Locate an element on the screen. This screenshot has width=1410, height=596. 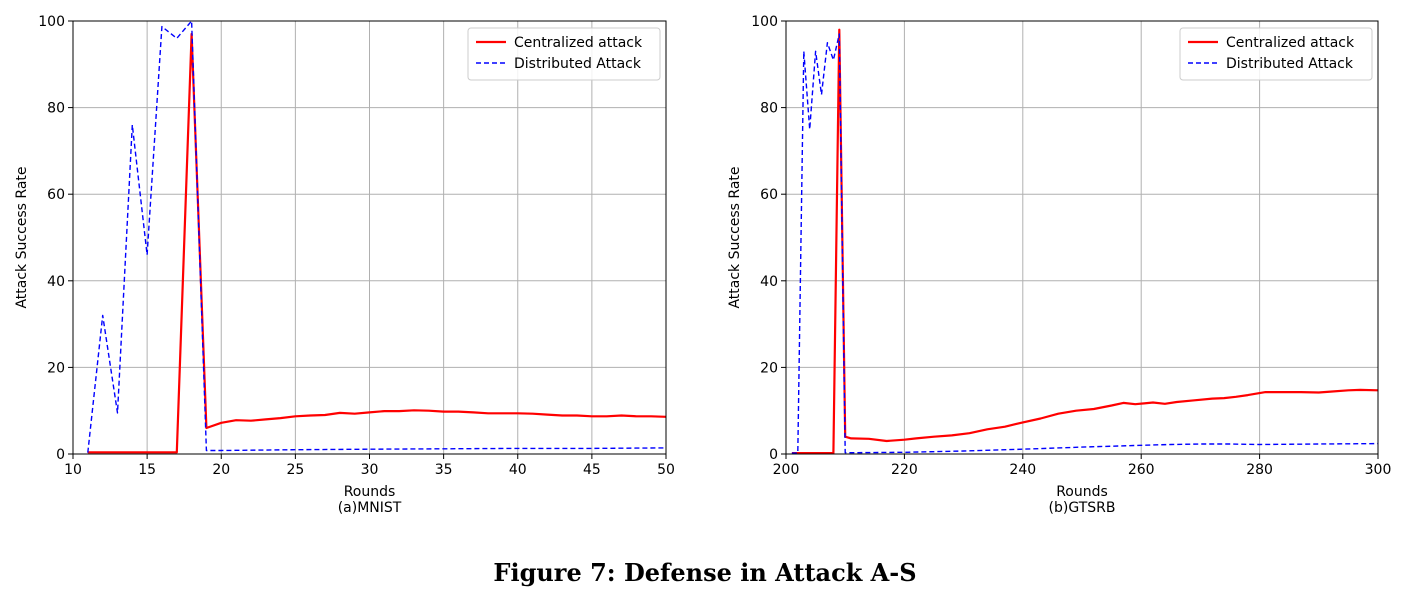
panel-label: (b)GTSRB is located at coordinates (1082, 508).